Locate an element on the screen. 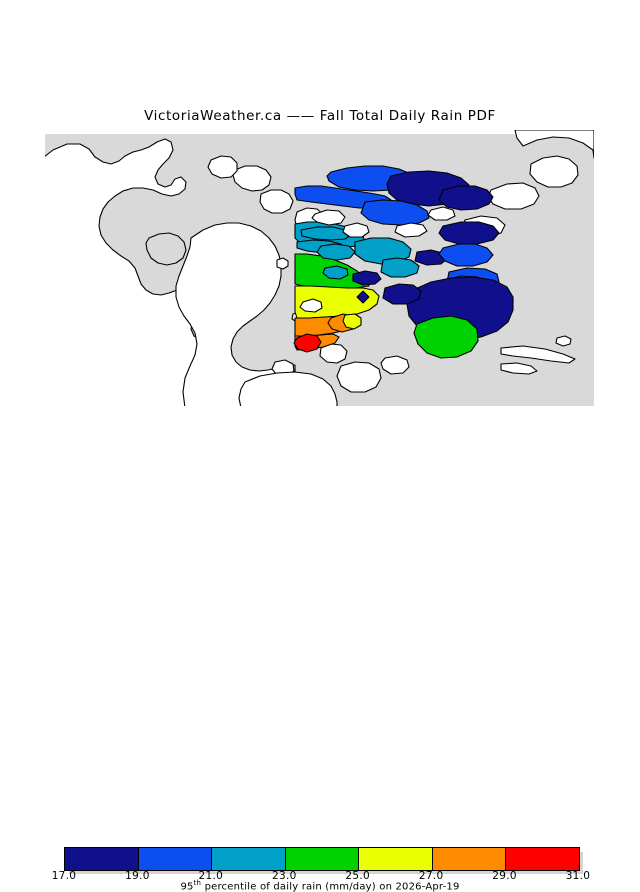  region-marker-diamond is located at coordinates (363, 297).